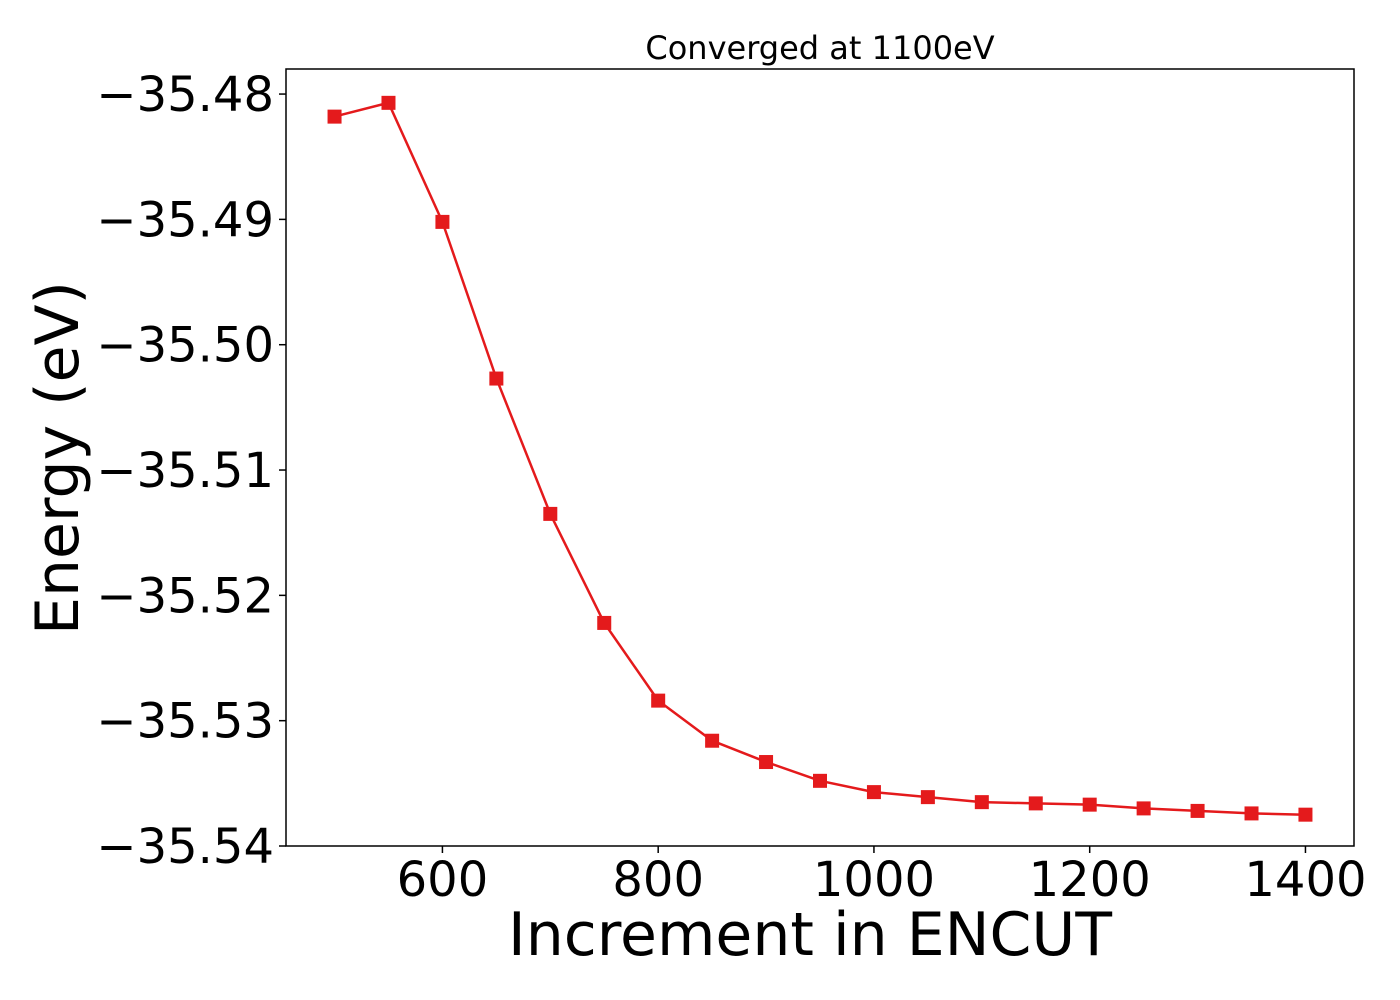  I want to click on x-tick-label: 600, so click(443, 880).